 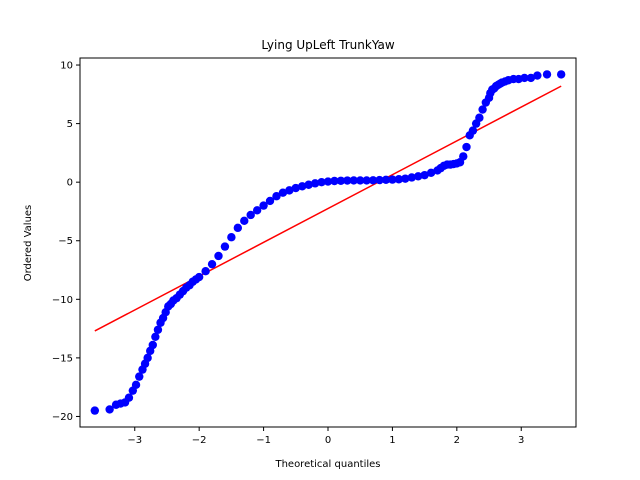 I want to click on y-tick-label: −10, so click(x=62, y=300).